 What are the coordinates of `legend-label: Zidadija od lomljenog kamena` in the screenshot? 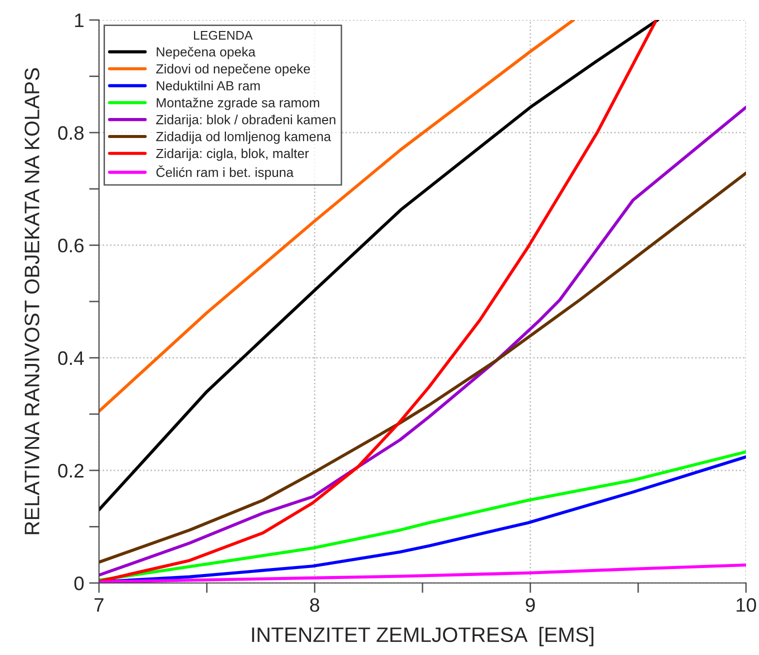 It's located at (244, 138).